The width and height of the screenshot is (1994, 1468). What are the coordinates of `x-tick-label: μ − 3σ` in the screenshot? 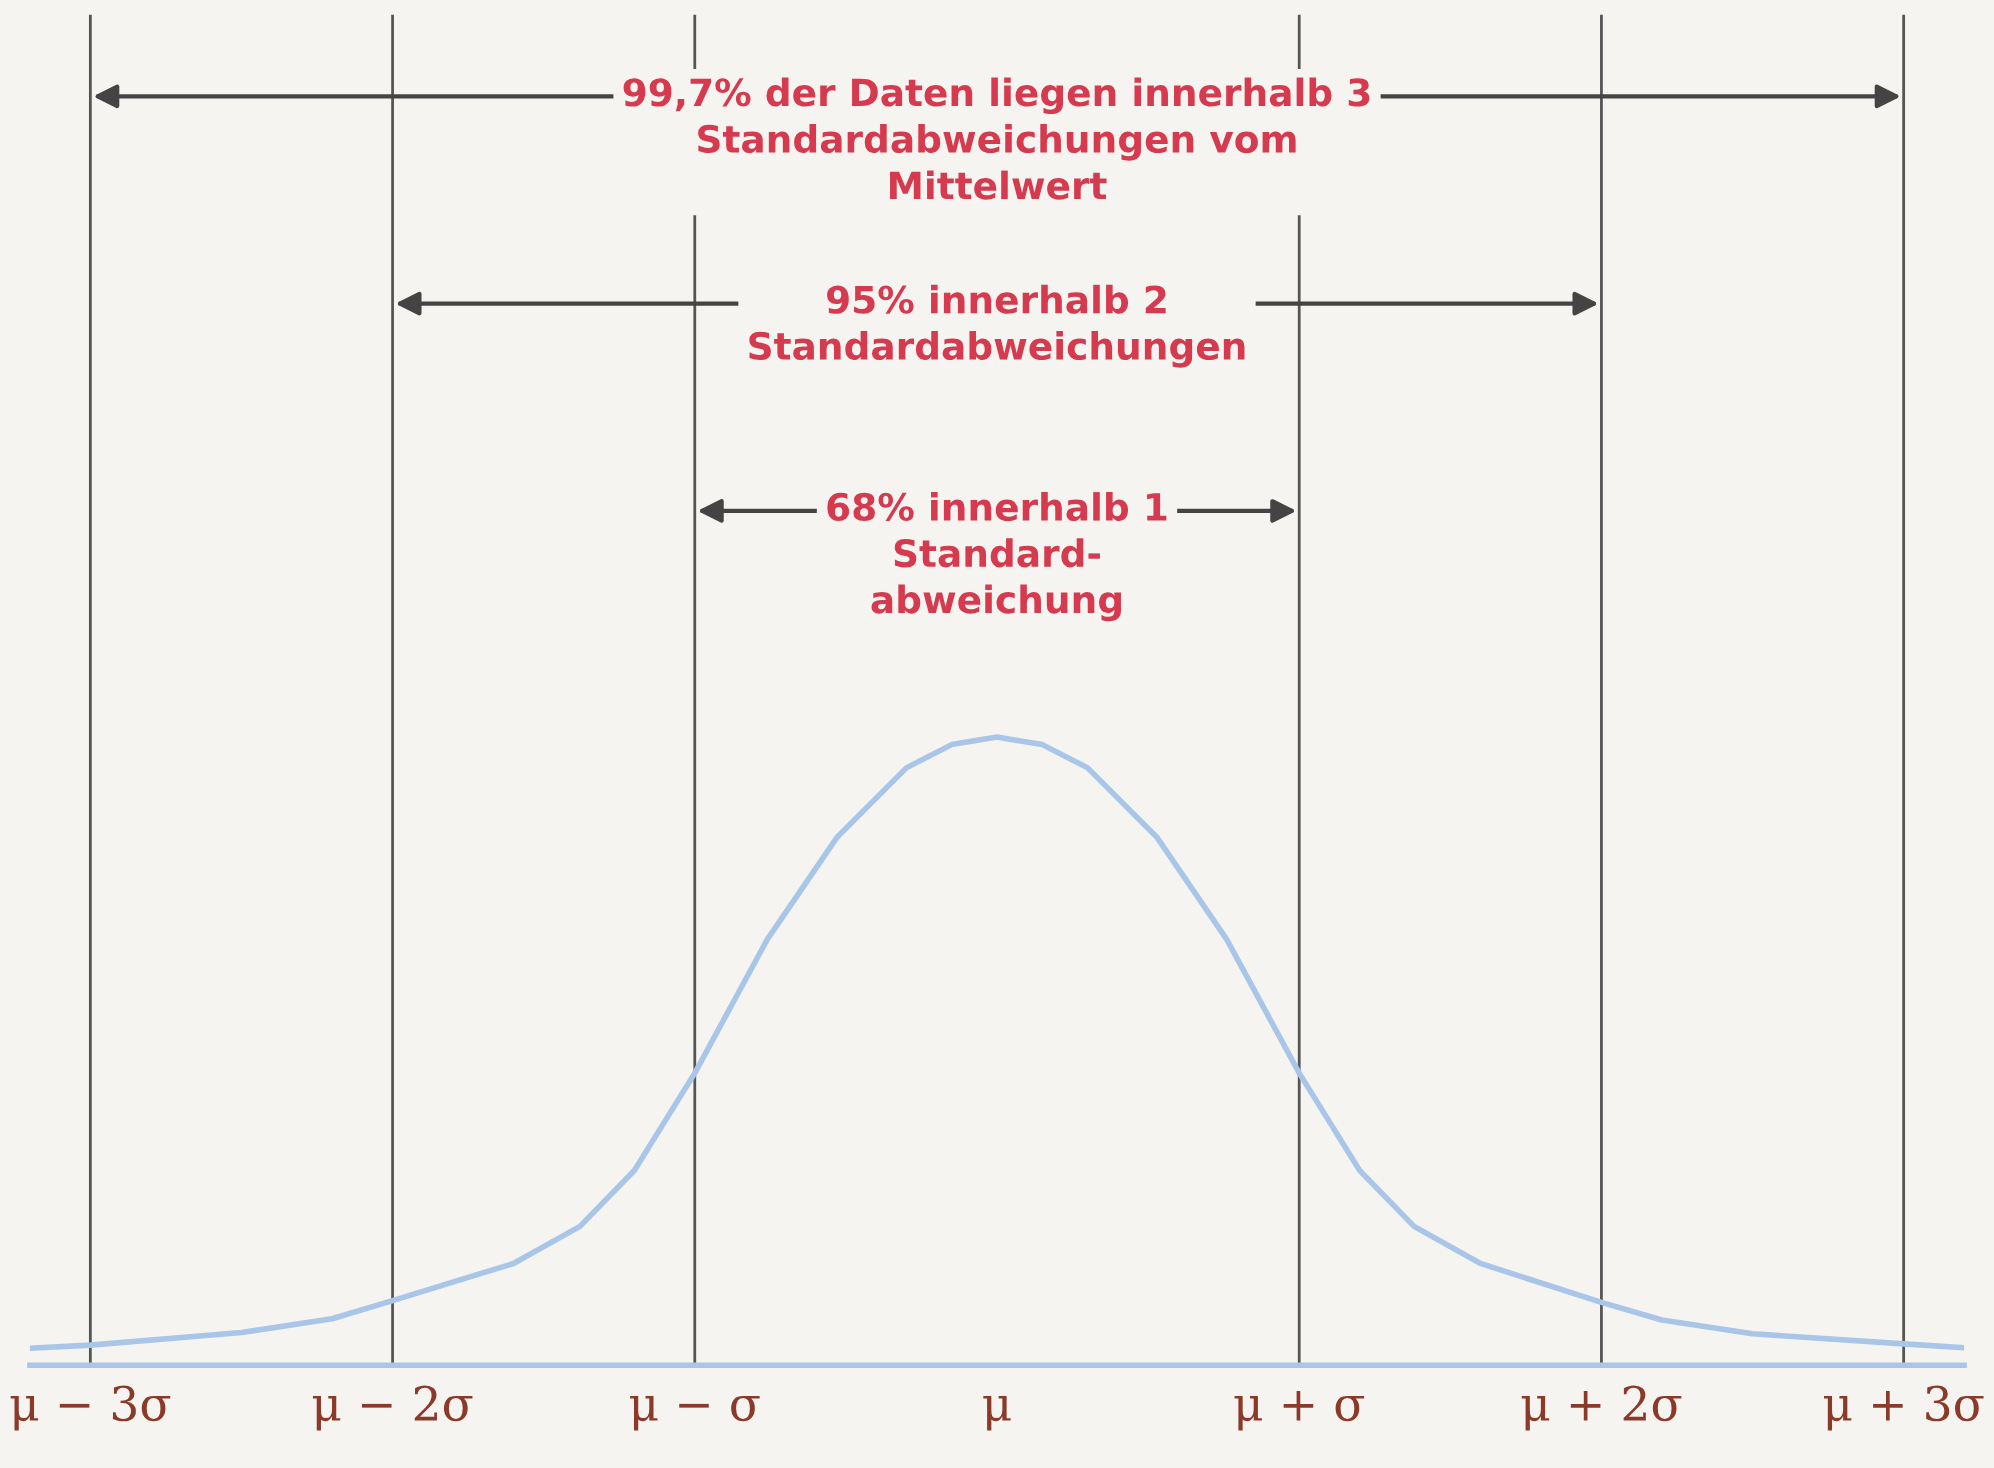 It's located at (90, 1408).